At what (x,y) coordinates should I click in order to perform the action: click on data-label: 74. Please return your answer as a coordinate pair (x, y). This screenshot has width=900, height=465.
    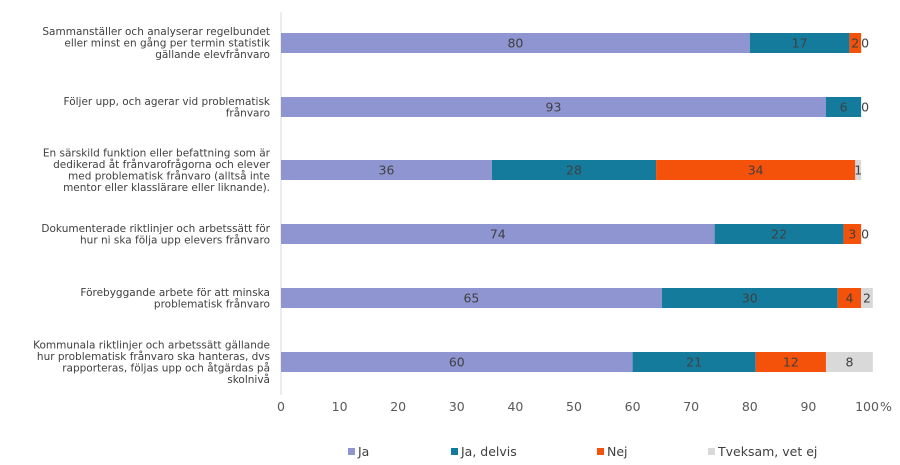
    Looking at the image, I should click on (498, 234).